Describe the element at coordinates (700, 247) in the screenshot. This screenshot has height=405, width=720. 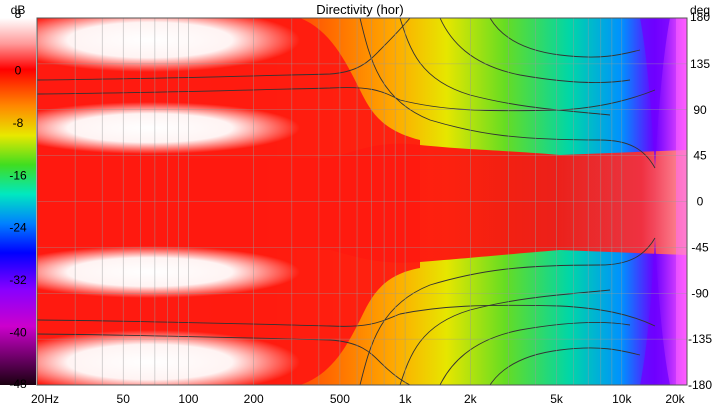
I see `y-tick-label: -45` at that location.